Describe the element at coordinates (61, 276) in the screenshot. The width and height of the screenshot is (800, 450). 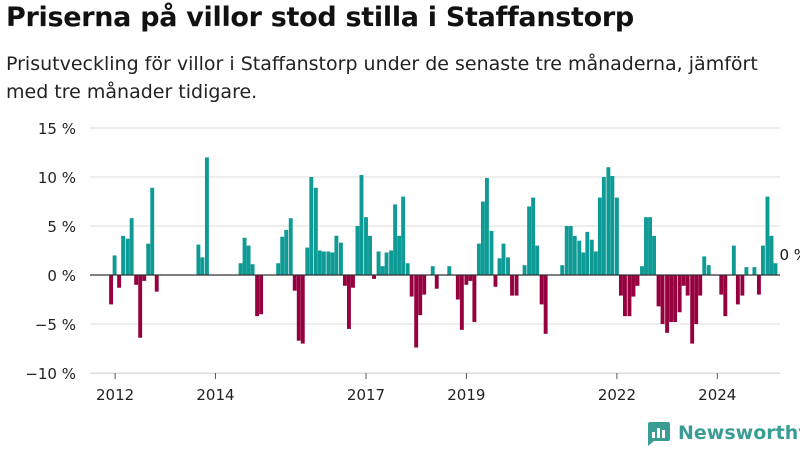
I see `y-tick-label: 0 %` at that location.